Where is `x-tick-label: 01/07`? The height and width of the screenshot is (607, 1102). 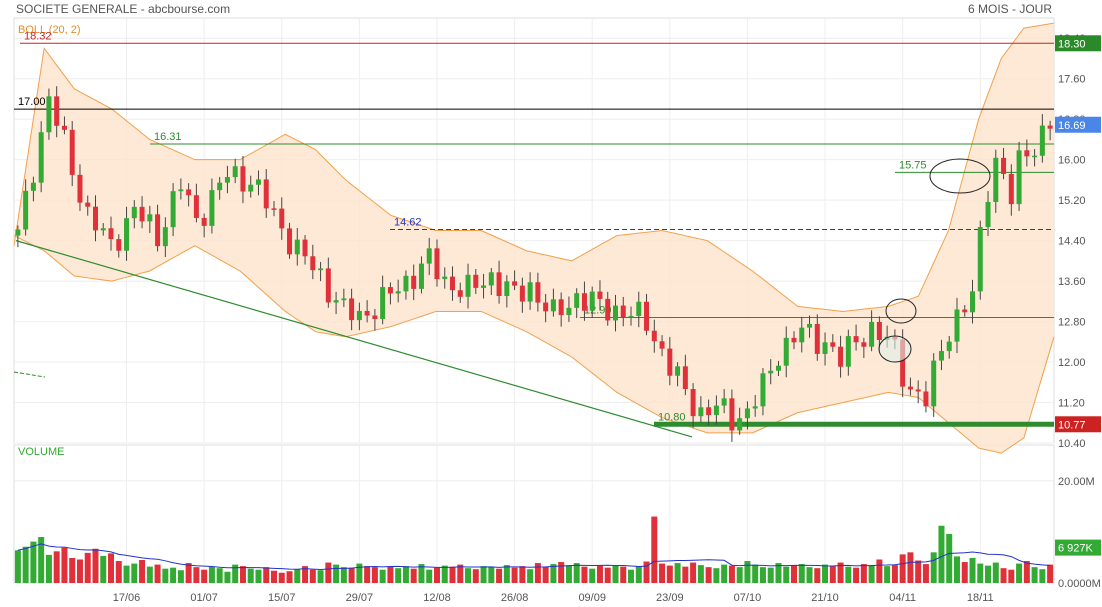 x-tick-label: 01/07 is located at coordinates (204, 598).